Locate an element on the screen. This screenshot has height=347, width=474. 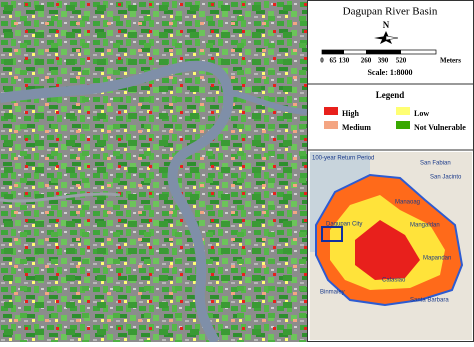
scale-tick-label: 65 is located at coordinates (334, 61).